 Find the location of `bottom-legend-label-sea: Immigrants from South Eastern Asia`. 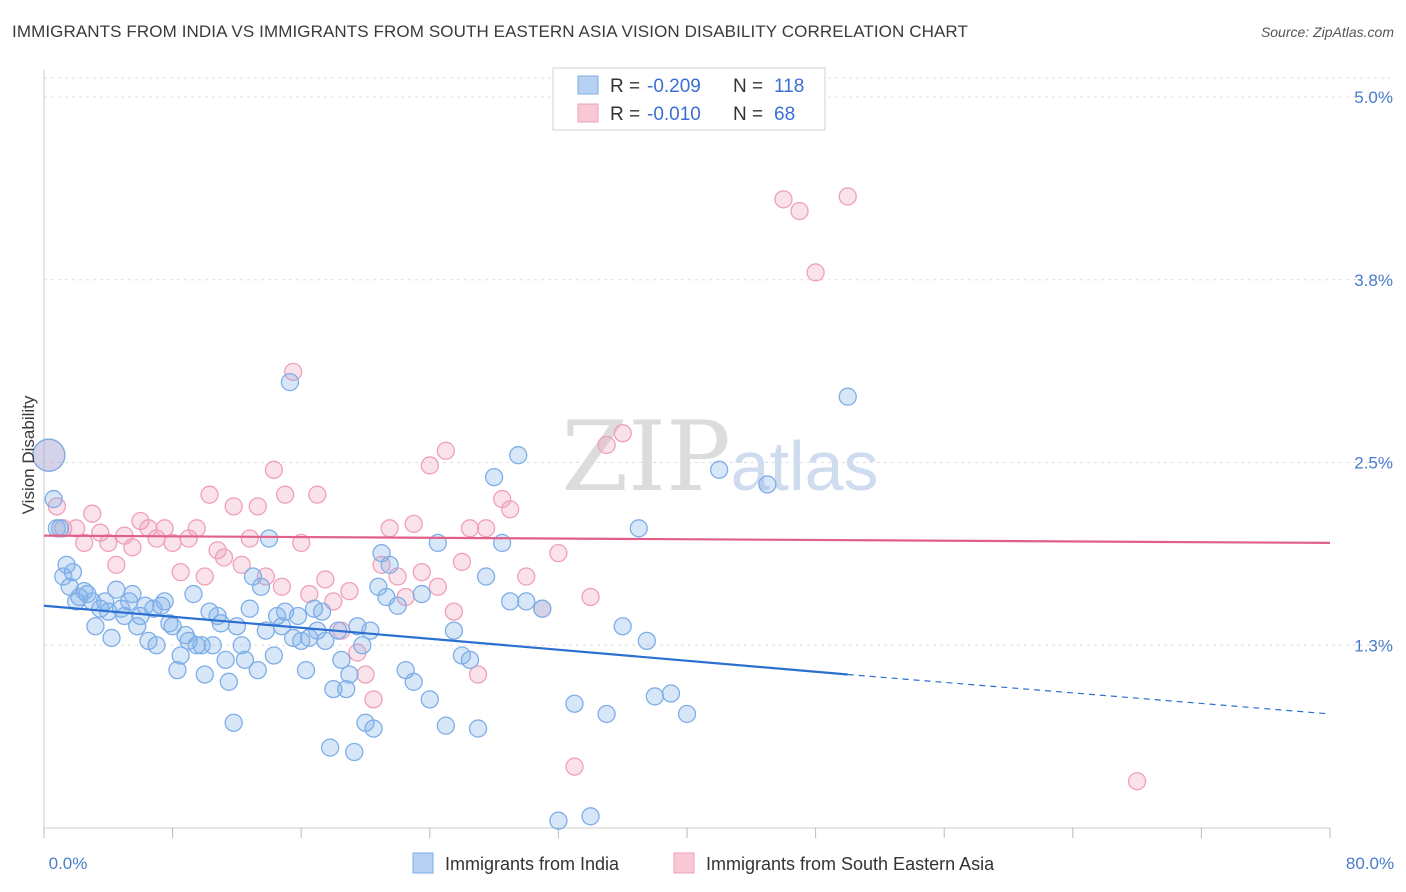

bottom-legend-label-sea: Immigrants from South Eastern Asia is located at coordinates (850, 864).